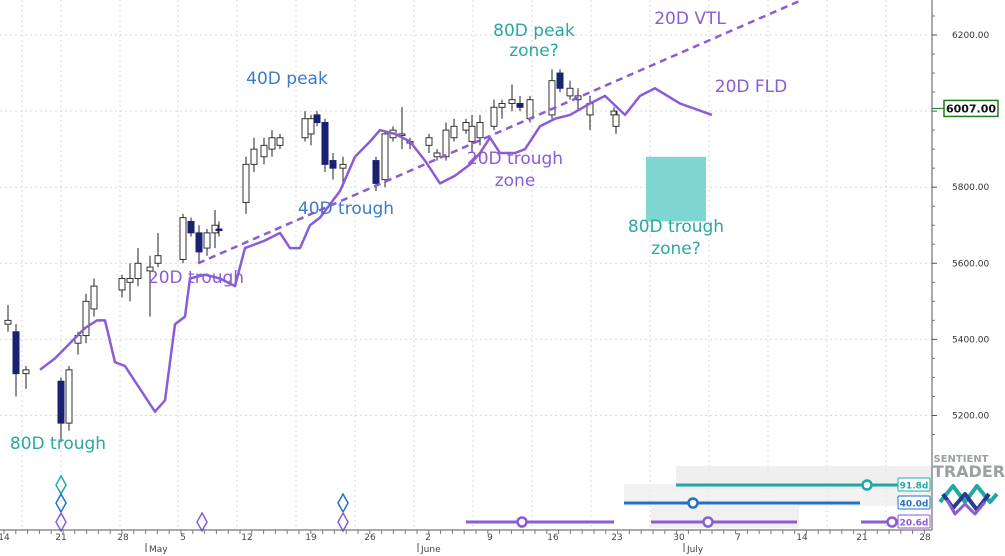 This screenshot has height=556, width=1005. Describe the element at coordinates (515, 159) in the screenshot. I see `annotation-label: 20D trough` at that location.